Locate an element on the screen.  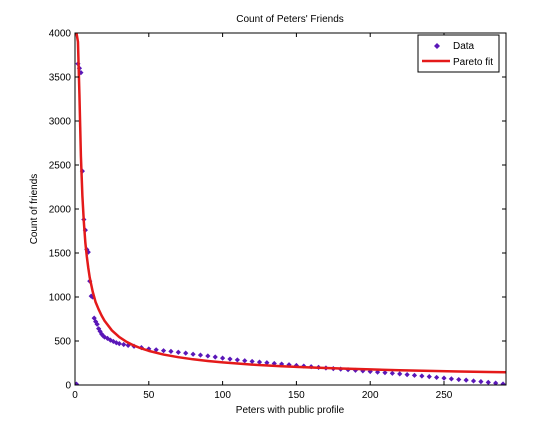
y-tick-label: 0 is located at coordinates (68, 386).